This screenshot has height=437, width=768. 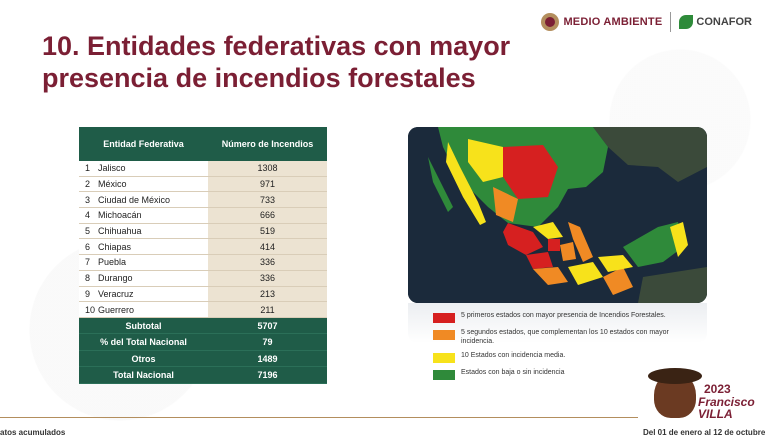 I want to click on row-state-name: Puebla, so click(x=152, y=262).